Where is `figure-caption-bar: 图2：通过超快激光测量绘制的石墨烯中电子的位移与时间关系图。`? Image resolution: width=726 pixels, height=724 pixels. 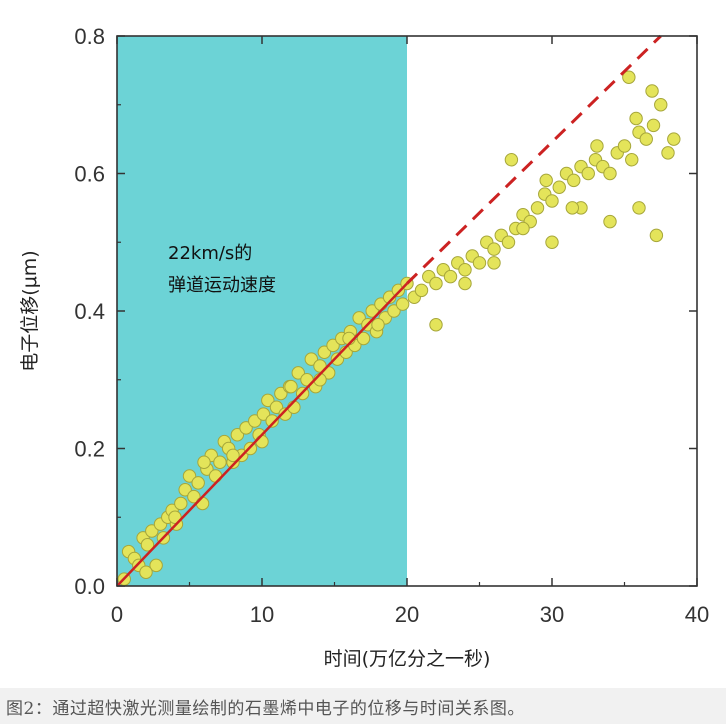 figure-caption-bar: 图2：通过超快激光测量绘制的石墨烯中电子的位移与时间关系图。 is located at coordinates (363, 706).